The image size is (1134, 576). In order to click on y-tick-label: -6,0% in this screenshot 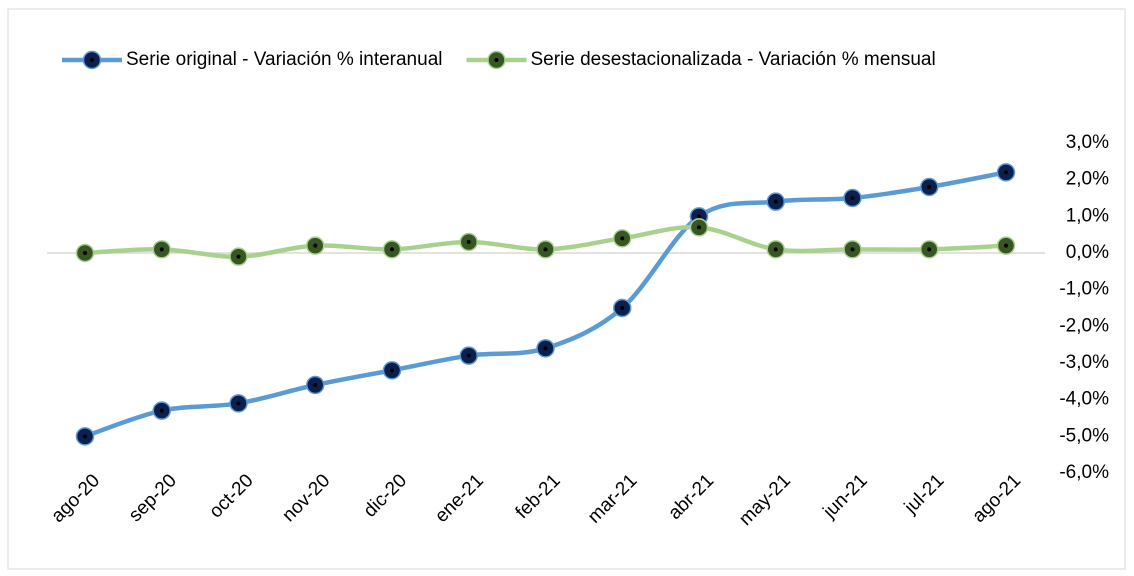, I will do `click(1084, 472)`.